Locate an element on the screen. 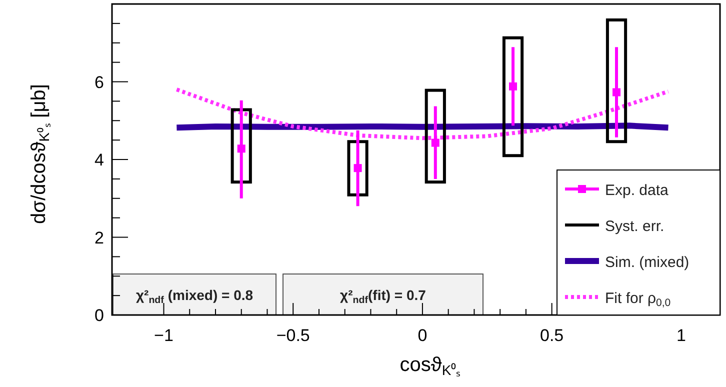 This screenshot has height=387, width=726. annotation: χ²$_{ndf}$ (mixed) = 0.8 is located at coordinates (195, 296).